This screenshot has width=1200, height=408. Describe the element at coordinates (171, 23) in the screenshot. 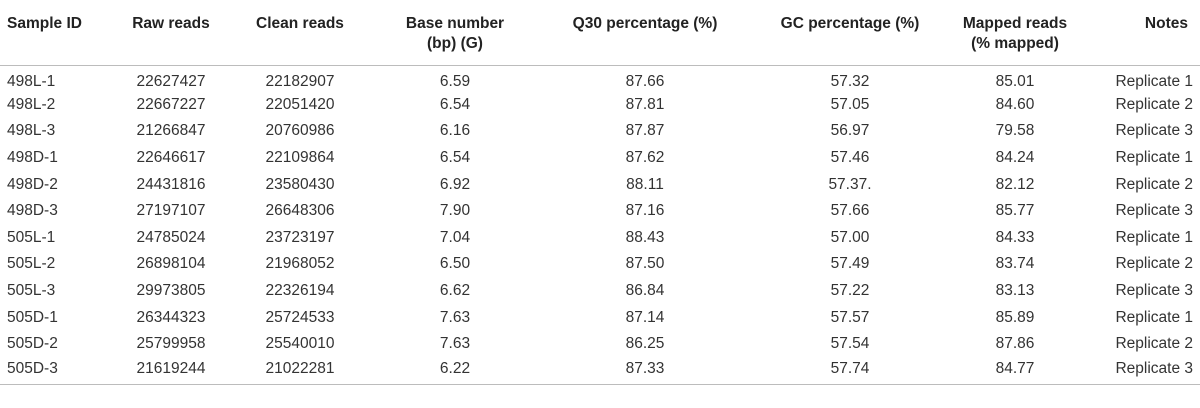

I see `header-label: Raw reads` at that location.